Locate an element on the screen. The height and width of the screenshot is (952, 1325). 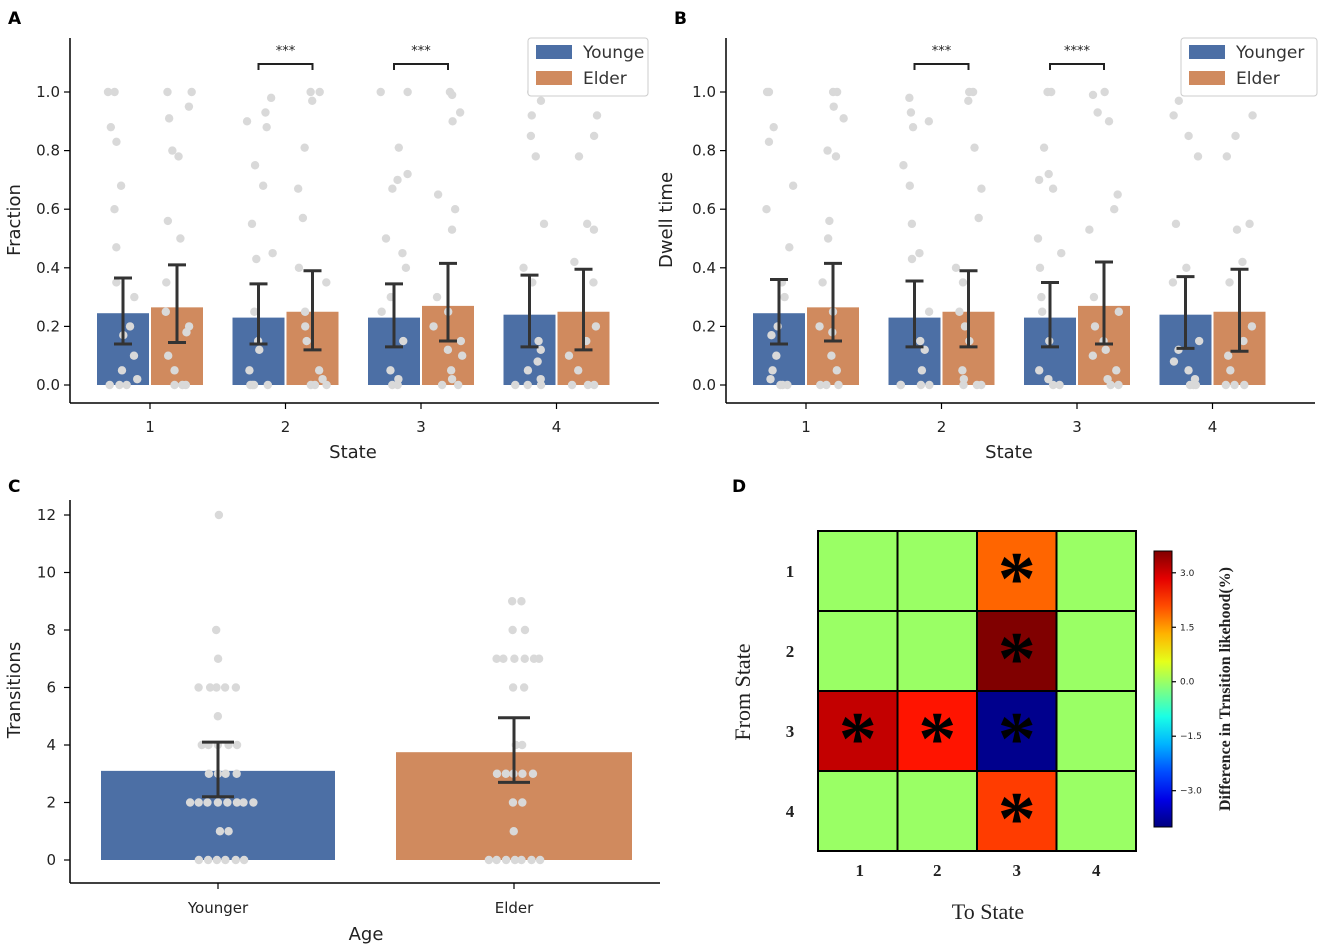
row-label: 4 is located at coordinates (790, 811).